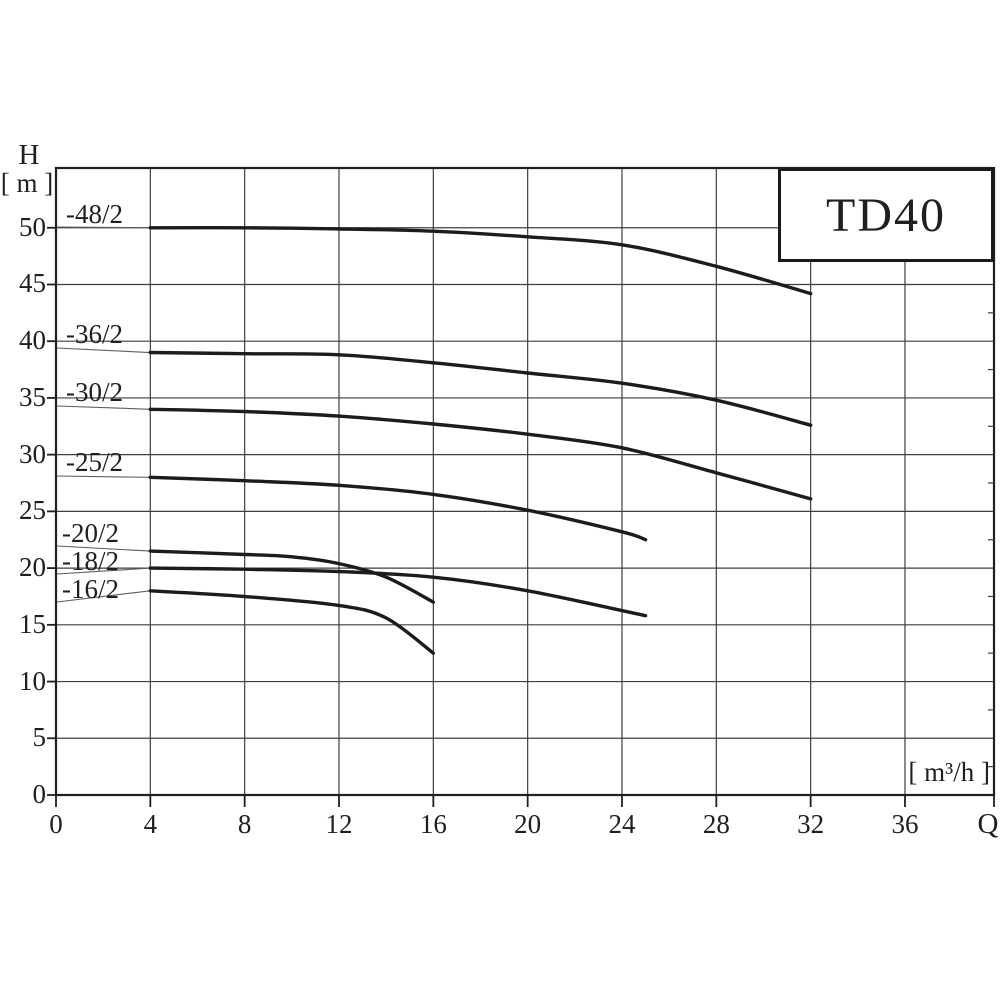  I want to click on pump-model-title-box: TD40, so click(886, 215).